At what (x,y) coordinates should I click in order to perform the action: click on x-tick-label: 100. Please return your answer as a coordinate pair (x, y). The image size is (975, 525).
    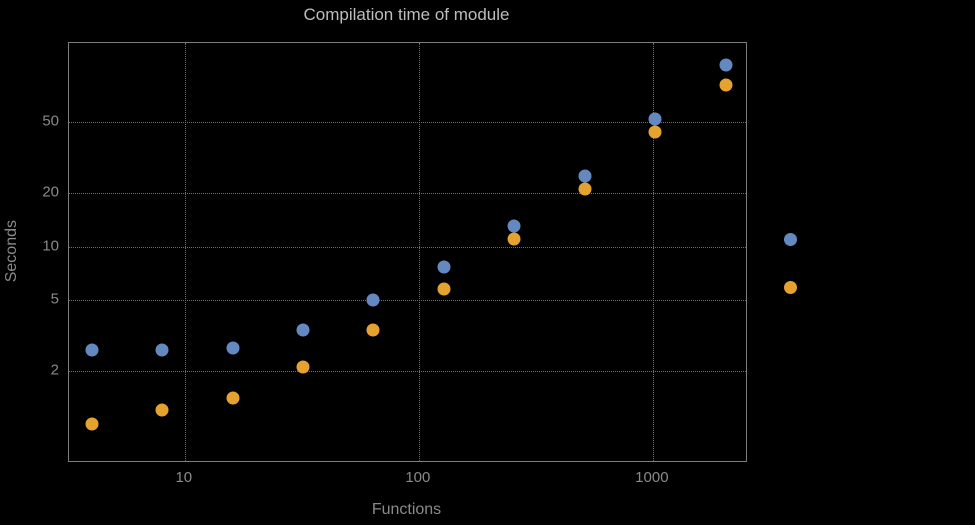
    Looking at the image, I should click on (418, 477).